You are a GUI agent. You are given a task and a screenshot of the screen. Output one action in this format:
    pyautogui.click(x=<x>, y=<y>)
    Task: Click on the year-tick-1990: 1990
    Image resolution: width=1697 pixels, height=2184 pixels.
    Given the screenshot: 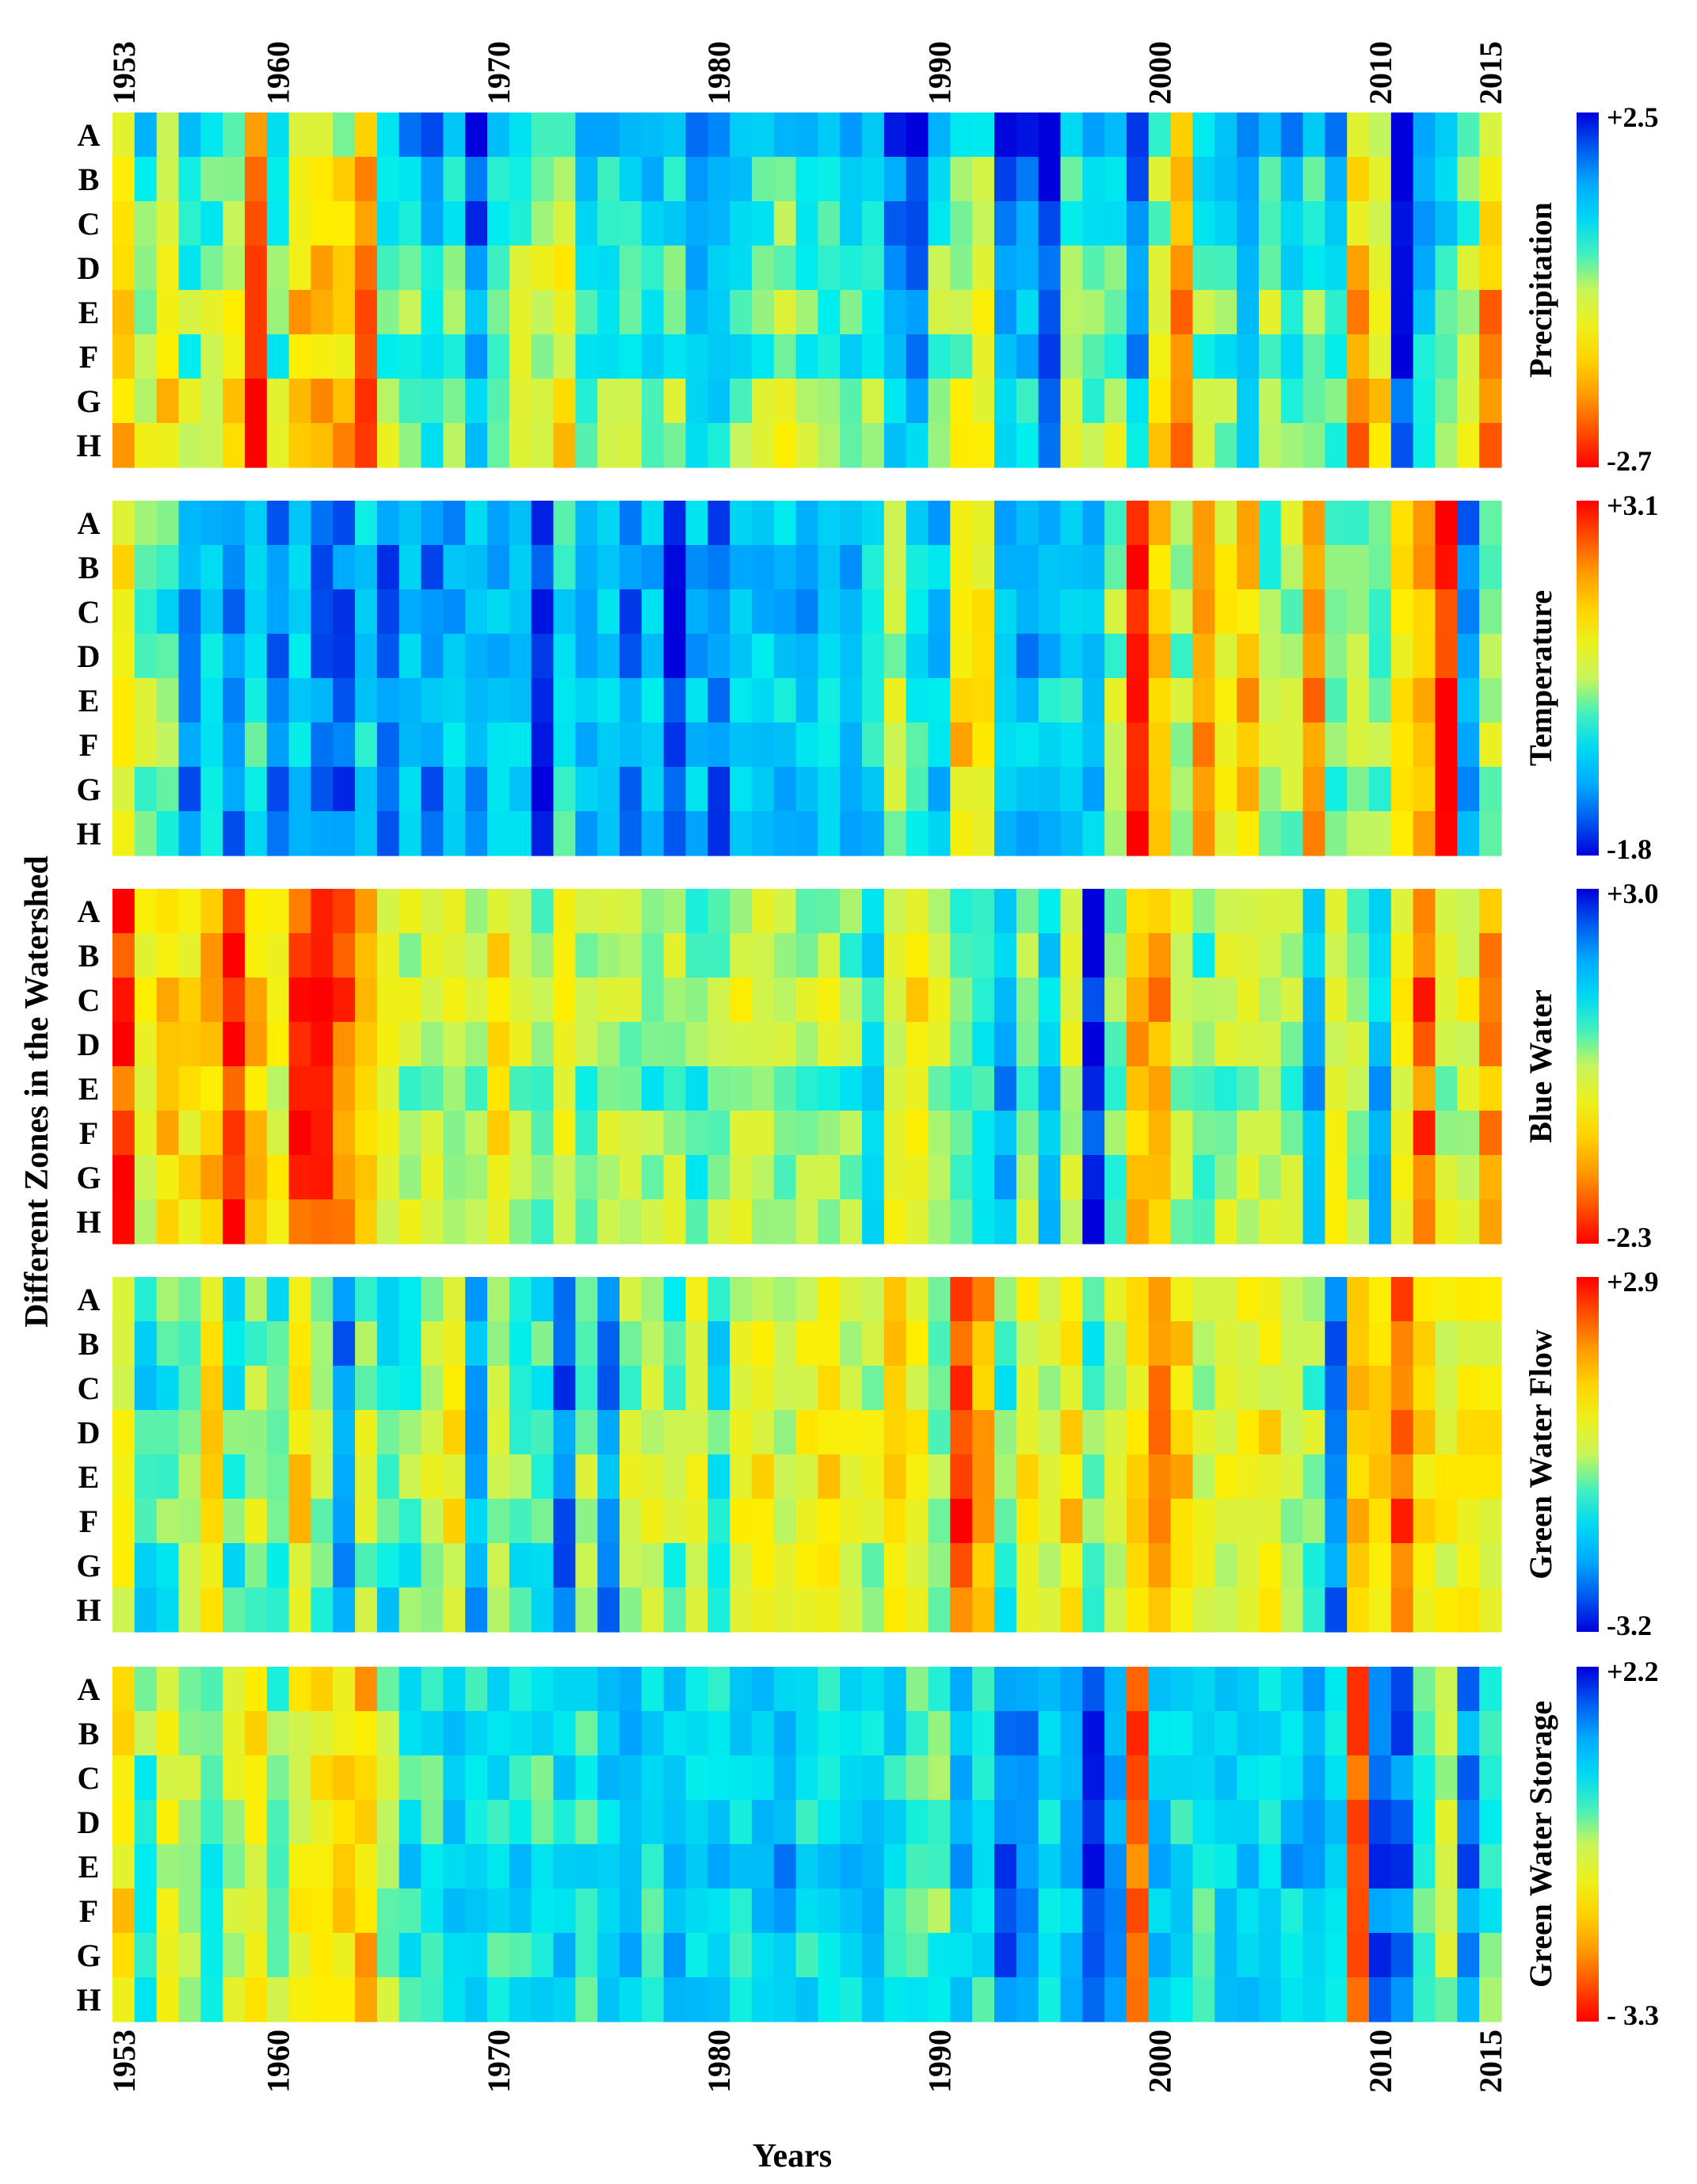 What is the action you would take?
    pyautogui.click(x=940, y=2061)
    